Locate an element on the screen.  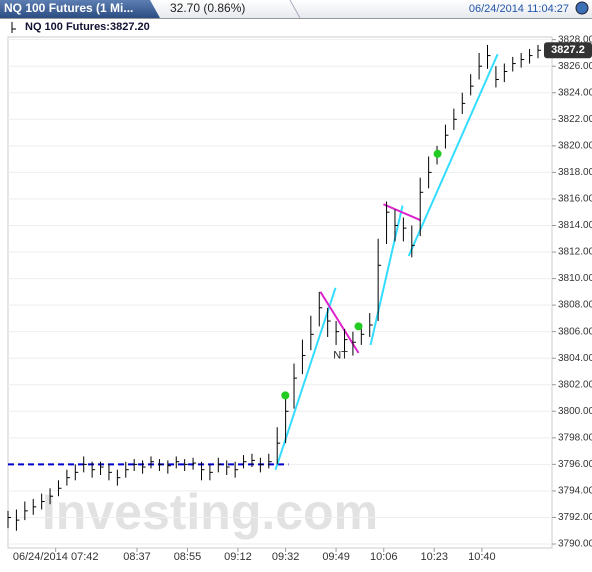
y-tick-label: 3790.00 is located at coordinates (575, 544).